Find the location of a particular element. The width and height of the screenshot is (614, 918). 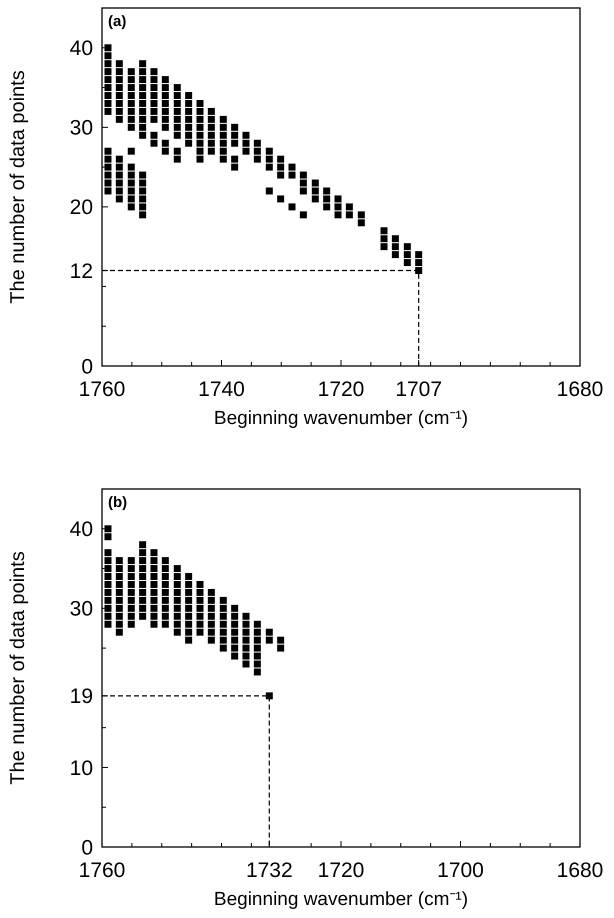

annotation: (a) is located at coordinates (117, 21).